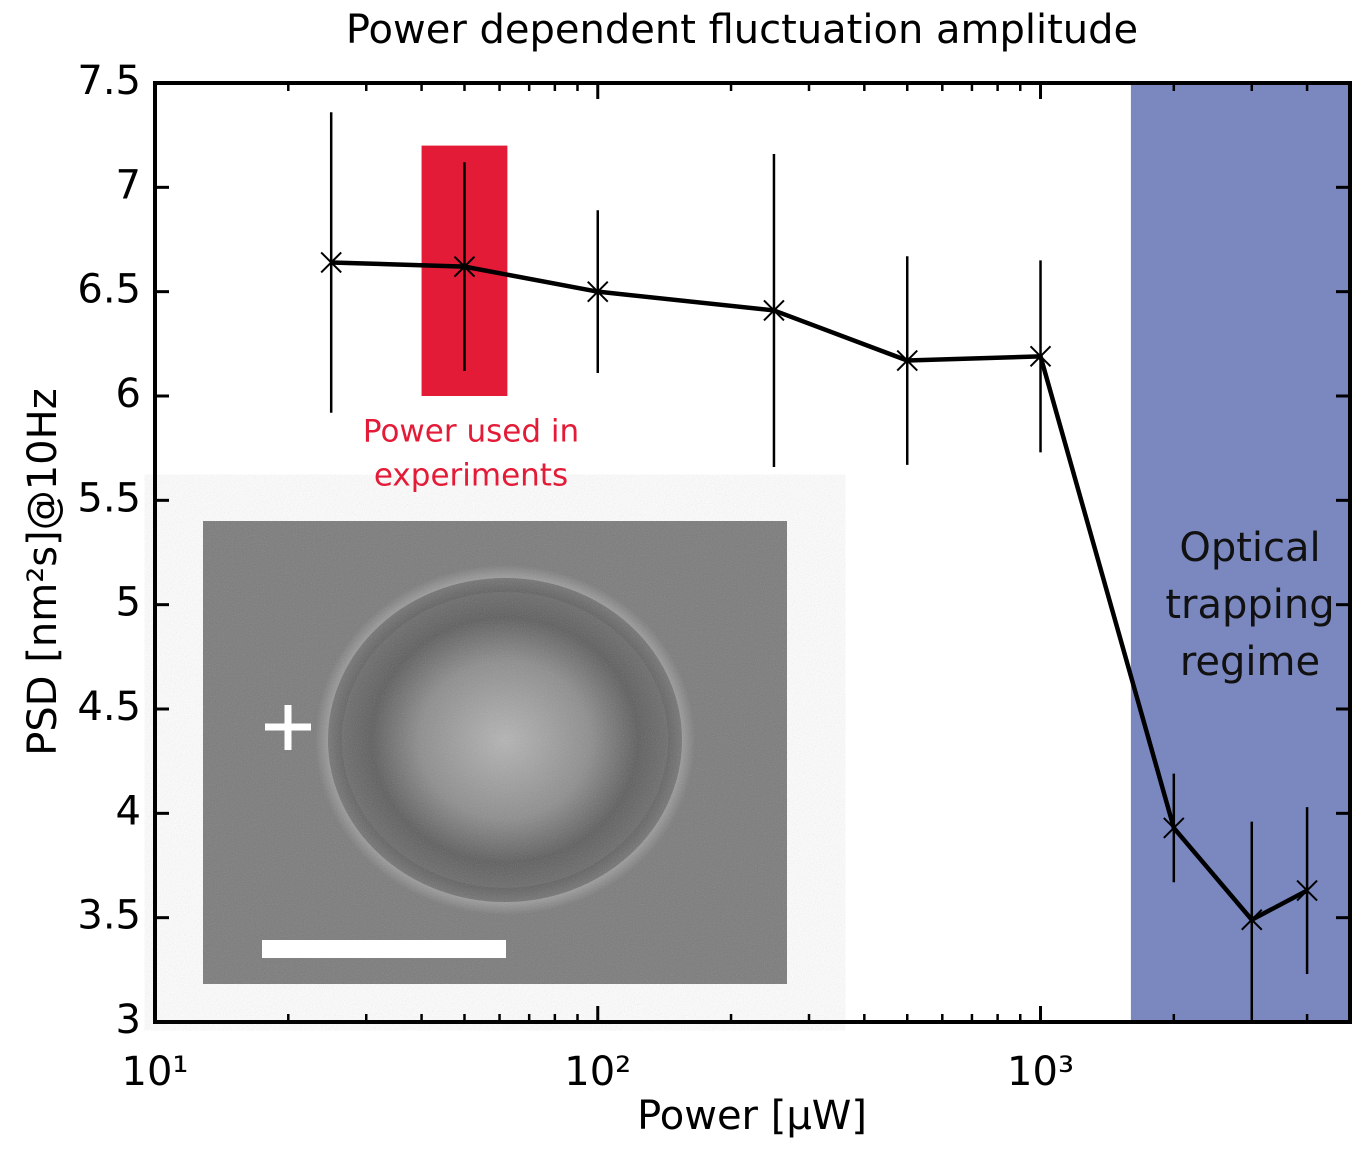 This screenshot has width=1358, height=1150. What do you see at coordinates (109, 81) in the screenshot?
I see `y-tick-label: 7.5` at bounding box center [109, 81].